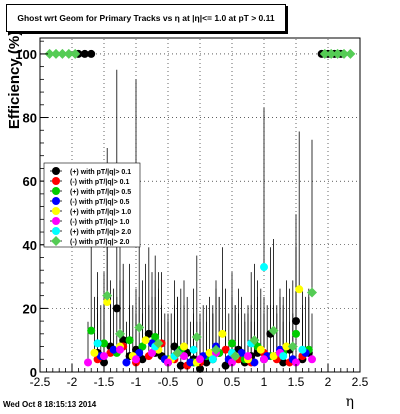 Image resolution: width=400 pixels, height=414 pixels. What do you see at coordinates (40, 382) in the screenshot?
I see `x-tick-label: -2.5` at bounding box center [40, 382].